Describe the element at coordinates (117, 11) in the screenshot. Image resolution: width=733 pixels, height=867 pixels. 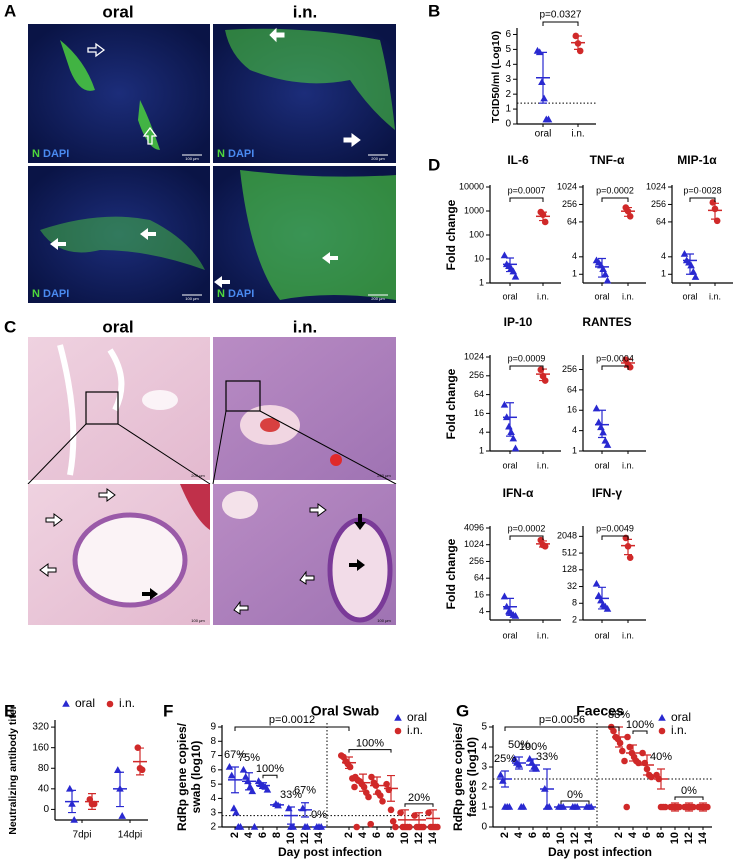
I see `image-title: oral` at that location.